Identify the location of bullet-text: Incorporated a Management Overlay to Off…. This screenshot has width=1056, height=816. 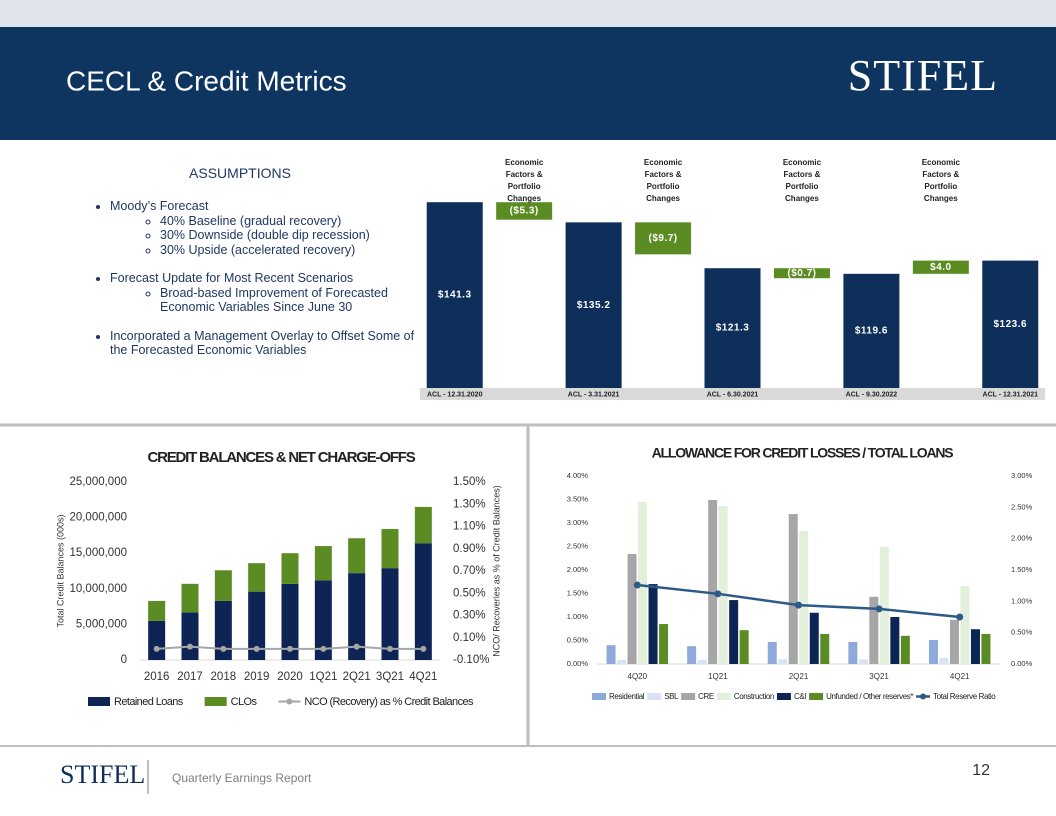
(262, 343).